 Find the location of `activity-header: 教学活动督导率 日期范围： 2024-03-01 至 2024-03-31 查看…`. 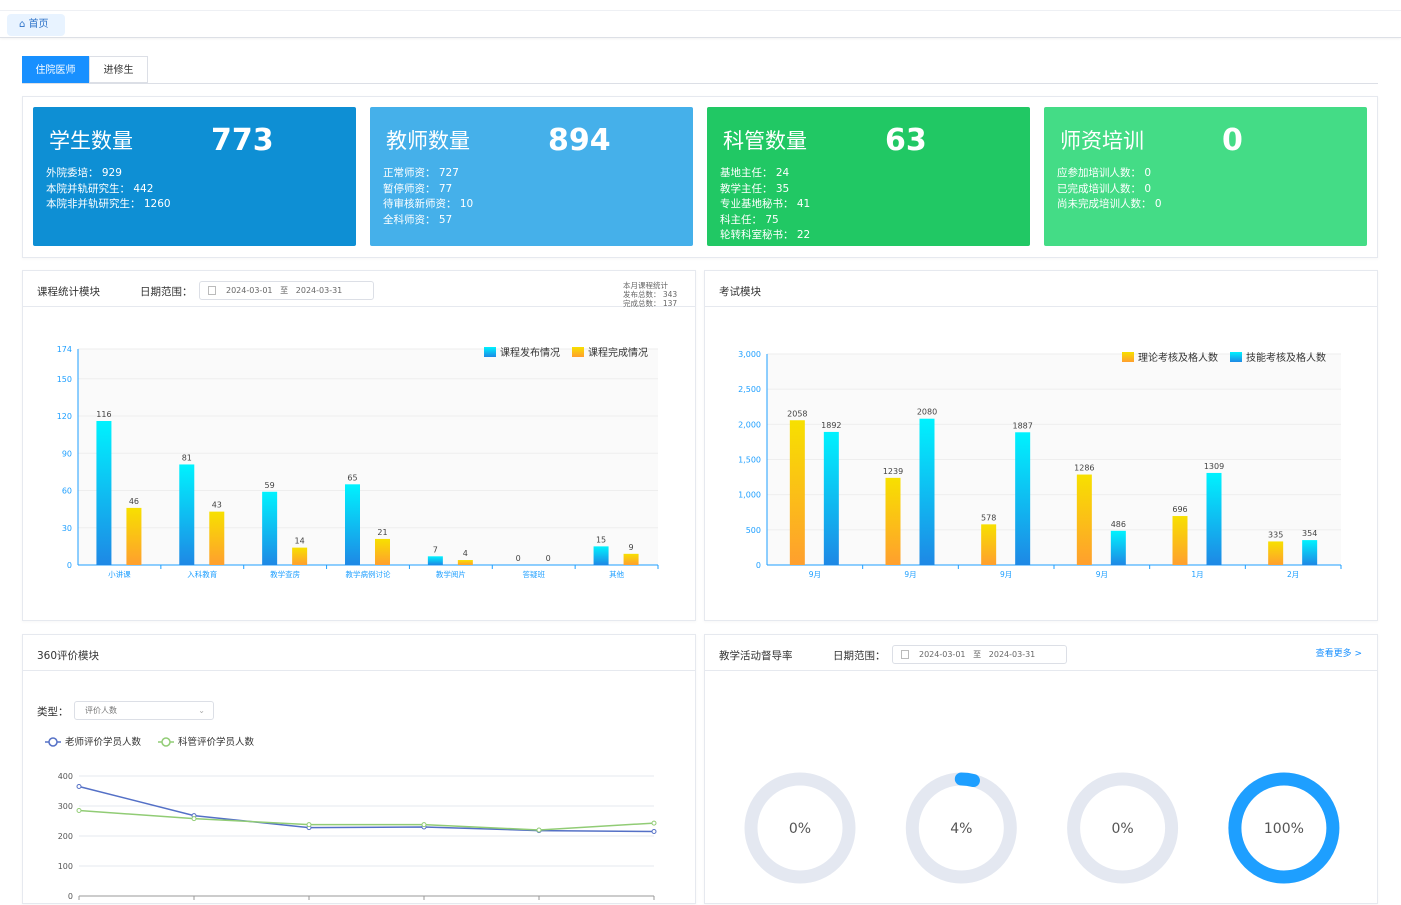

activity-header: 教学活动督导率 日期范围： 2024-03-01 至 2024-03-31 查看… is located at coordinates (1041, 653).